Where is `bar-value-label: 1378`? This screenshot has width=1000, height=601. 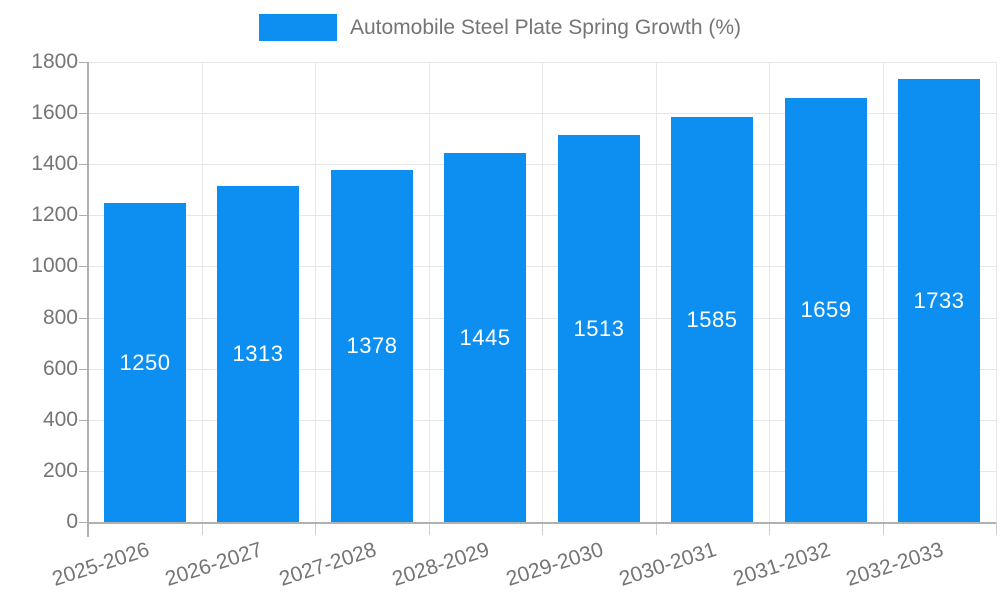 bar-value-label: 1378 is located at coordinates (372, 345).